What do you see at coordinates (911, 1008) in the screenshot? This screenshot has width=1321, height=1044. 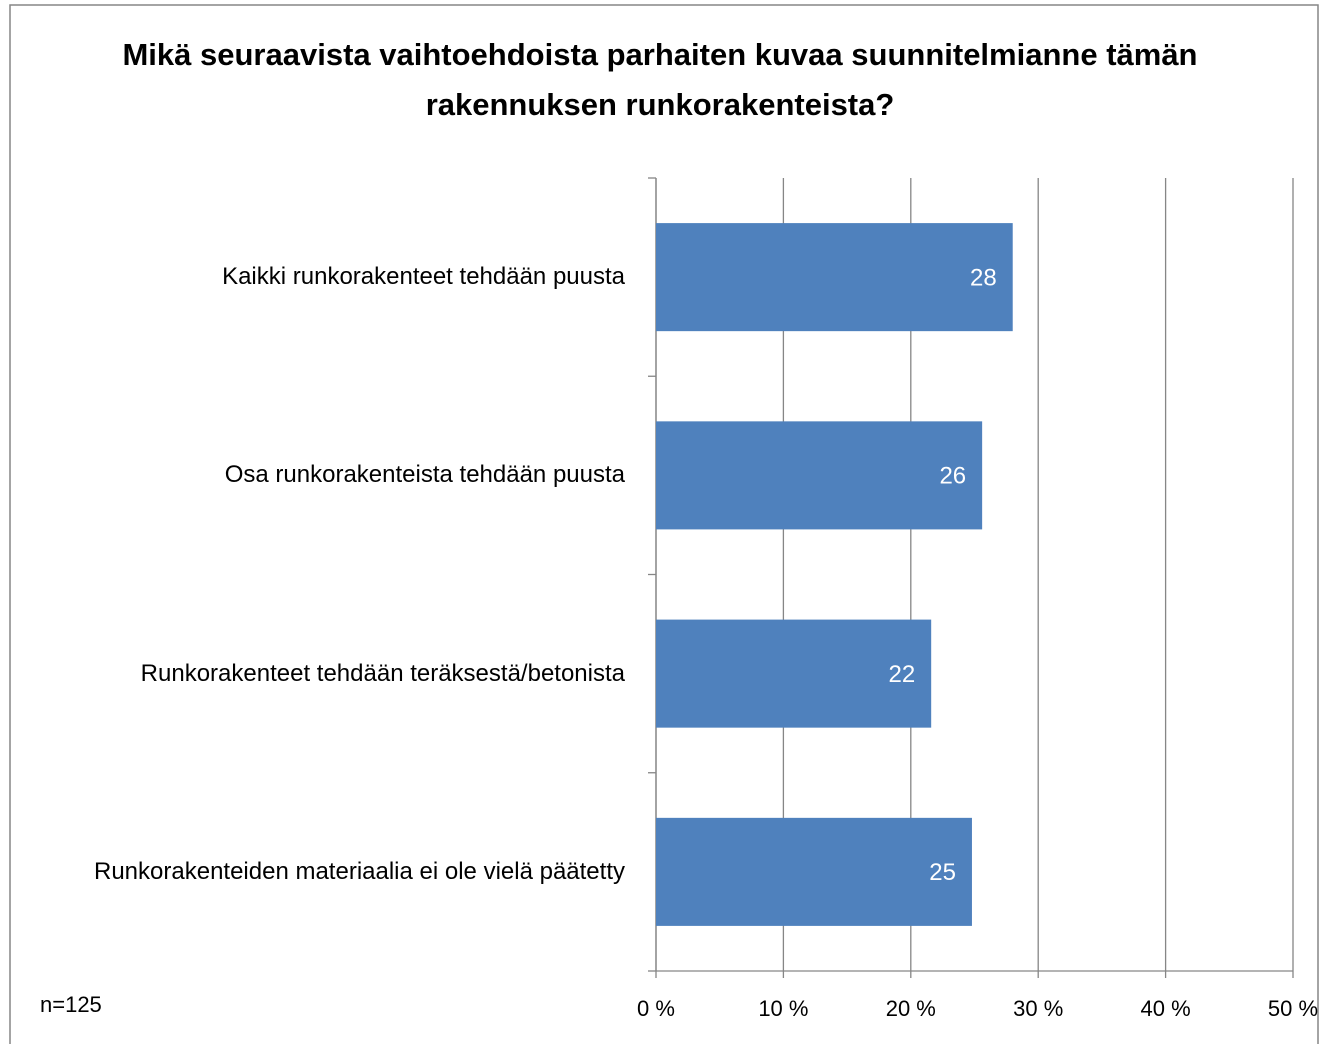 I see `x-tick-label: 20 %` at bounding box center [911, 1008].